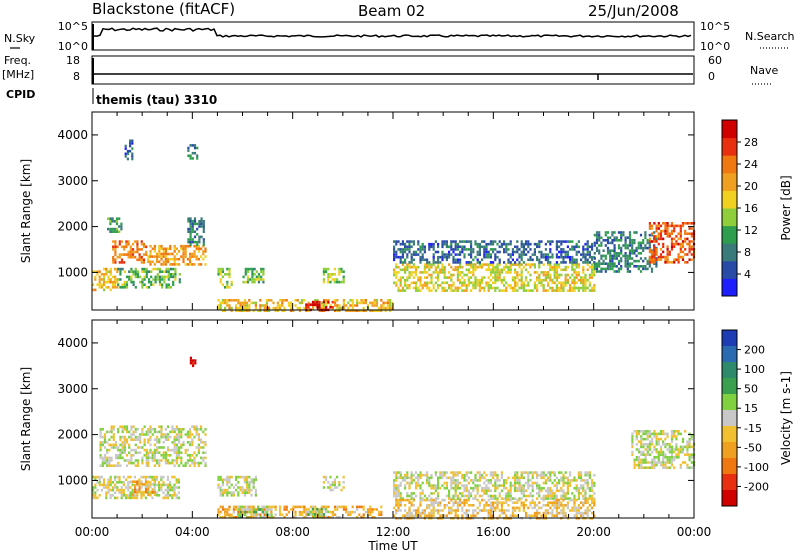 This screenshot has width=800, height=554. I want to click on velocity-ytick-label: 1000, so click(72, 480).